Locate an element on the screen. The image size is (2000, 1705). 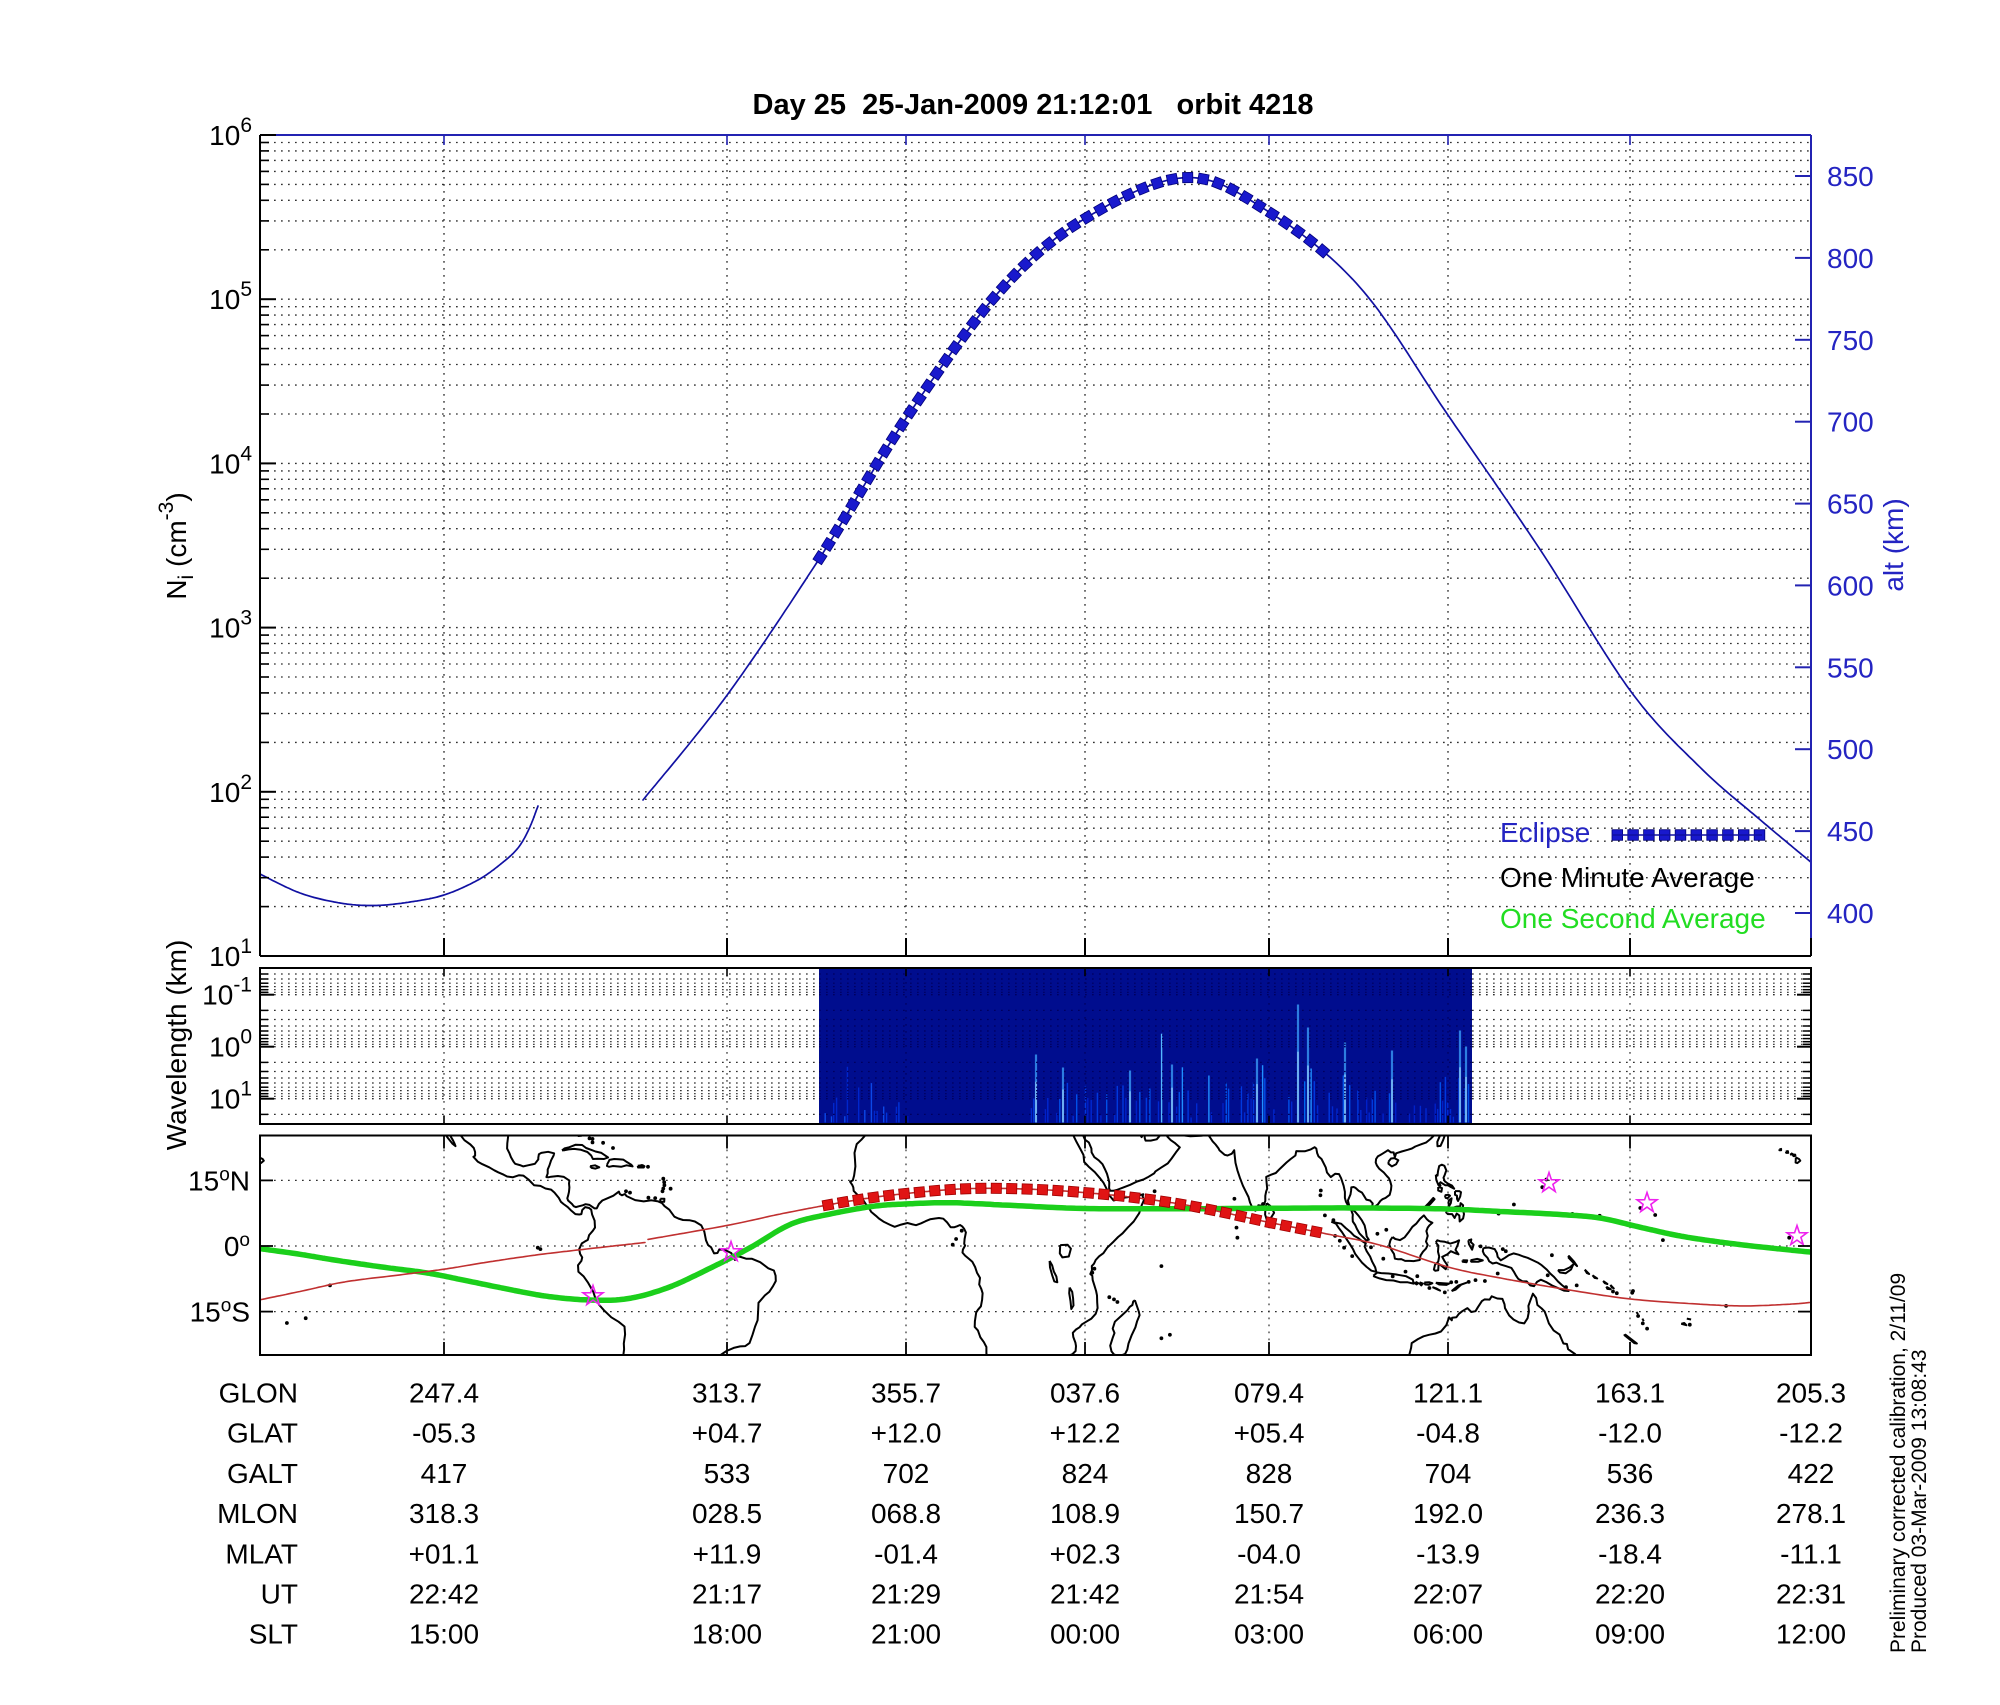
svg-text: Eclipse is located at coordinates (1545, 832).